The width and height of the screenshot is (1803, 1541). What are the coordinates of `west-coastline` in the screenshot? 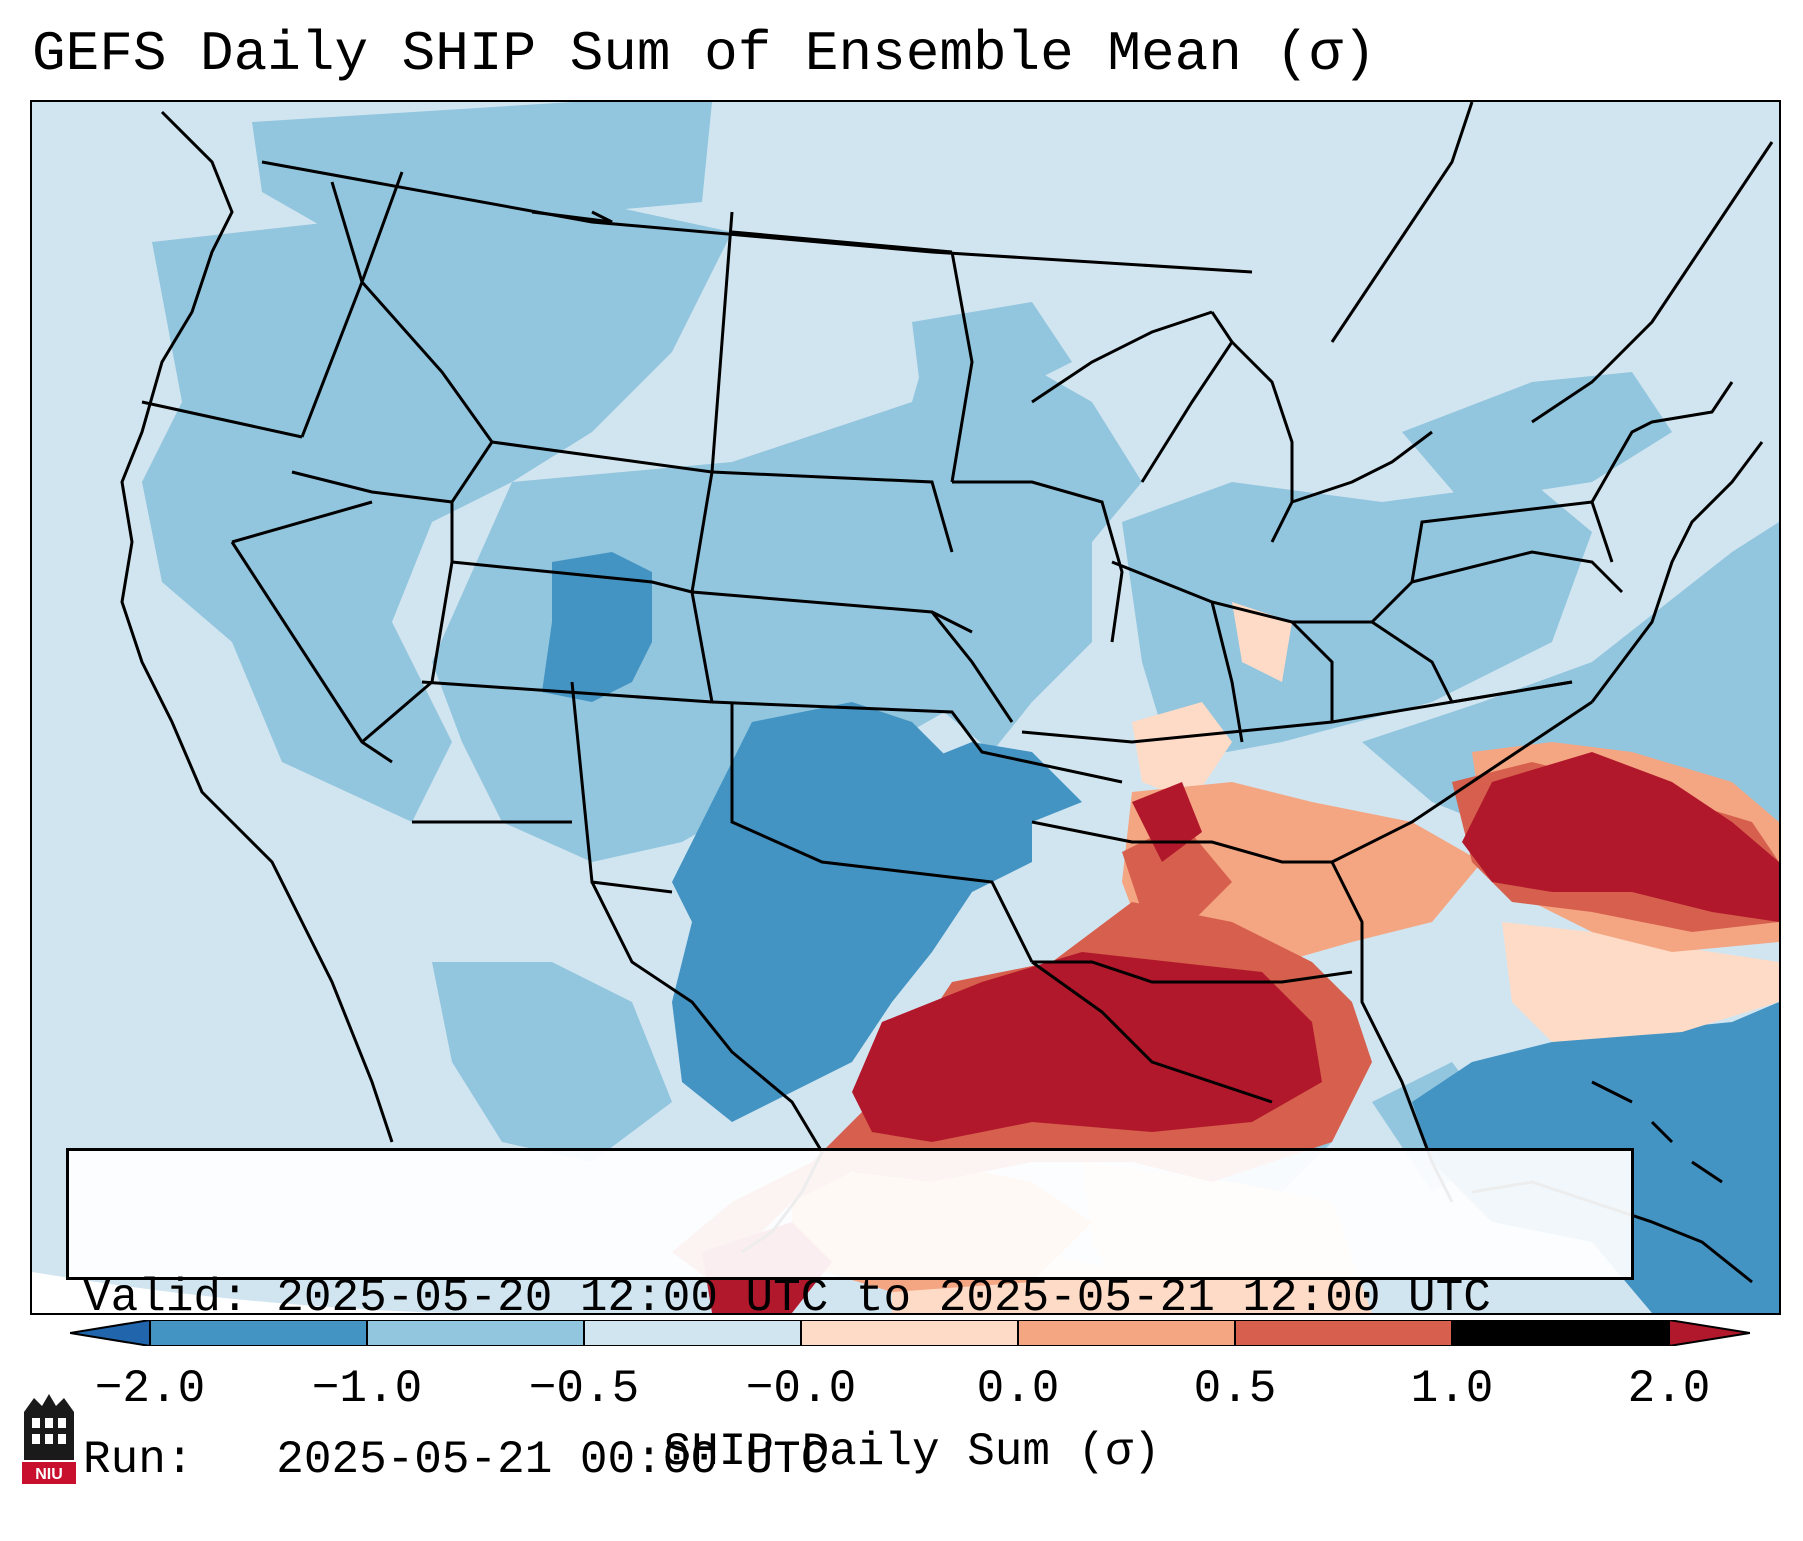 It's located at (257, 626).